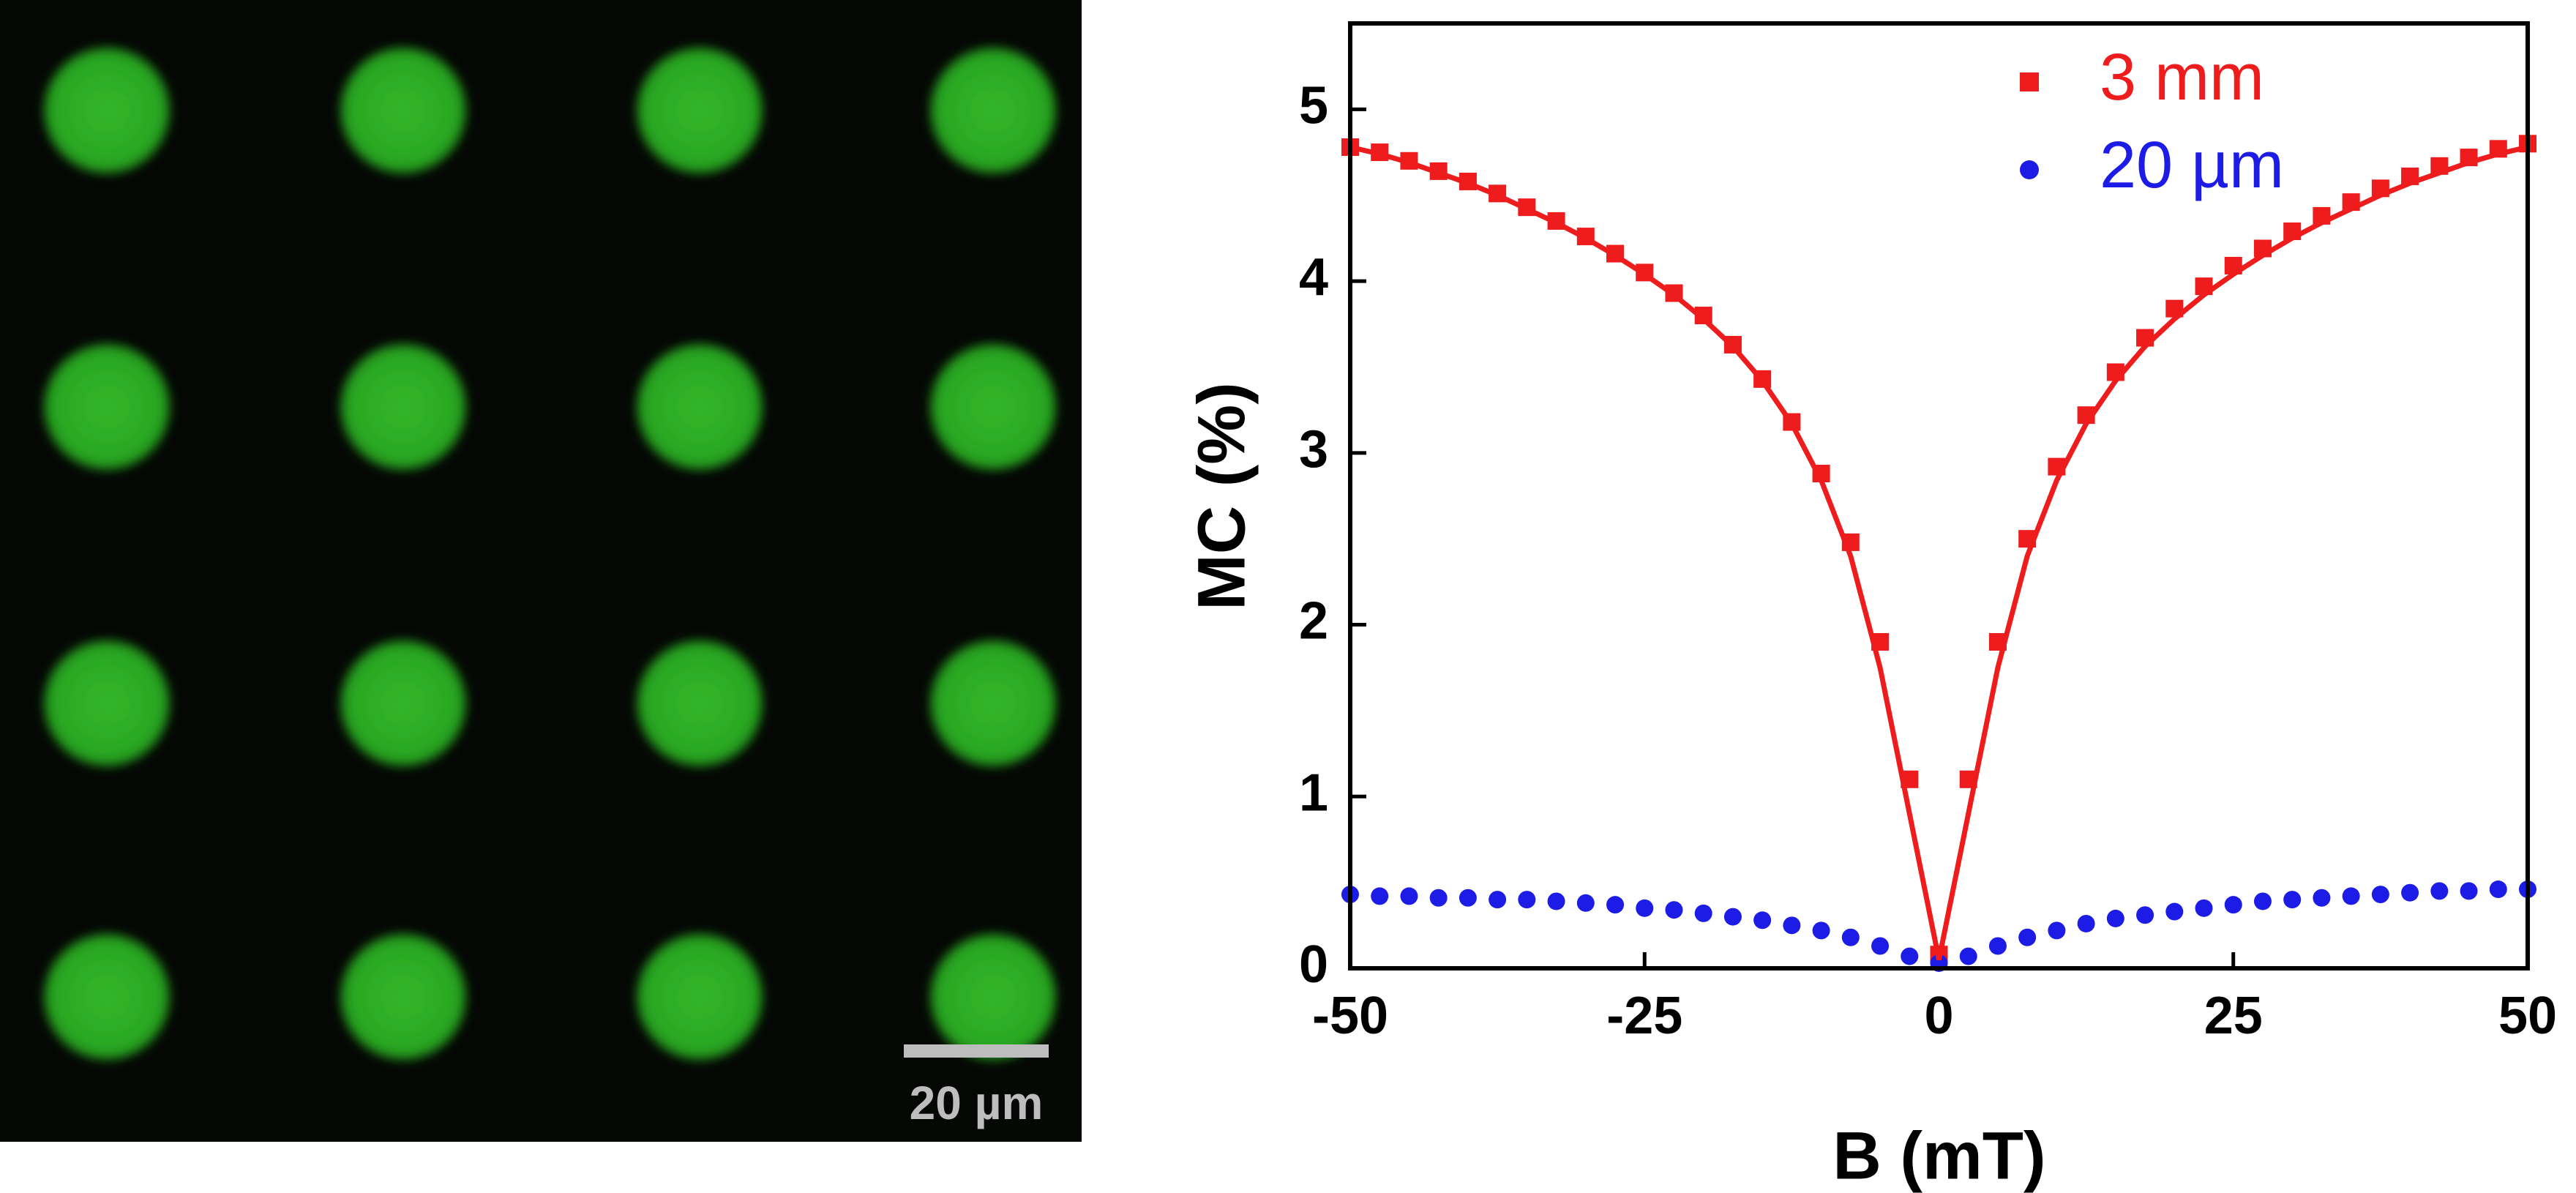 This screenshot has width=2576, height=1193. What do you see at coordinates (2527, 1016) in the screenshot?
I see `x-tick-label: 50` at bounding box center [2527, 1016].